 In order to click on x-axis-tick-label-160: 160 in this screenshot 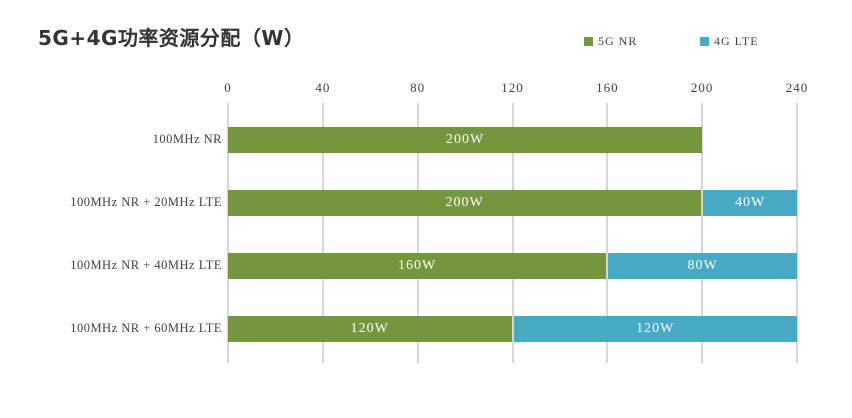, I will do `click(607, 87)`.